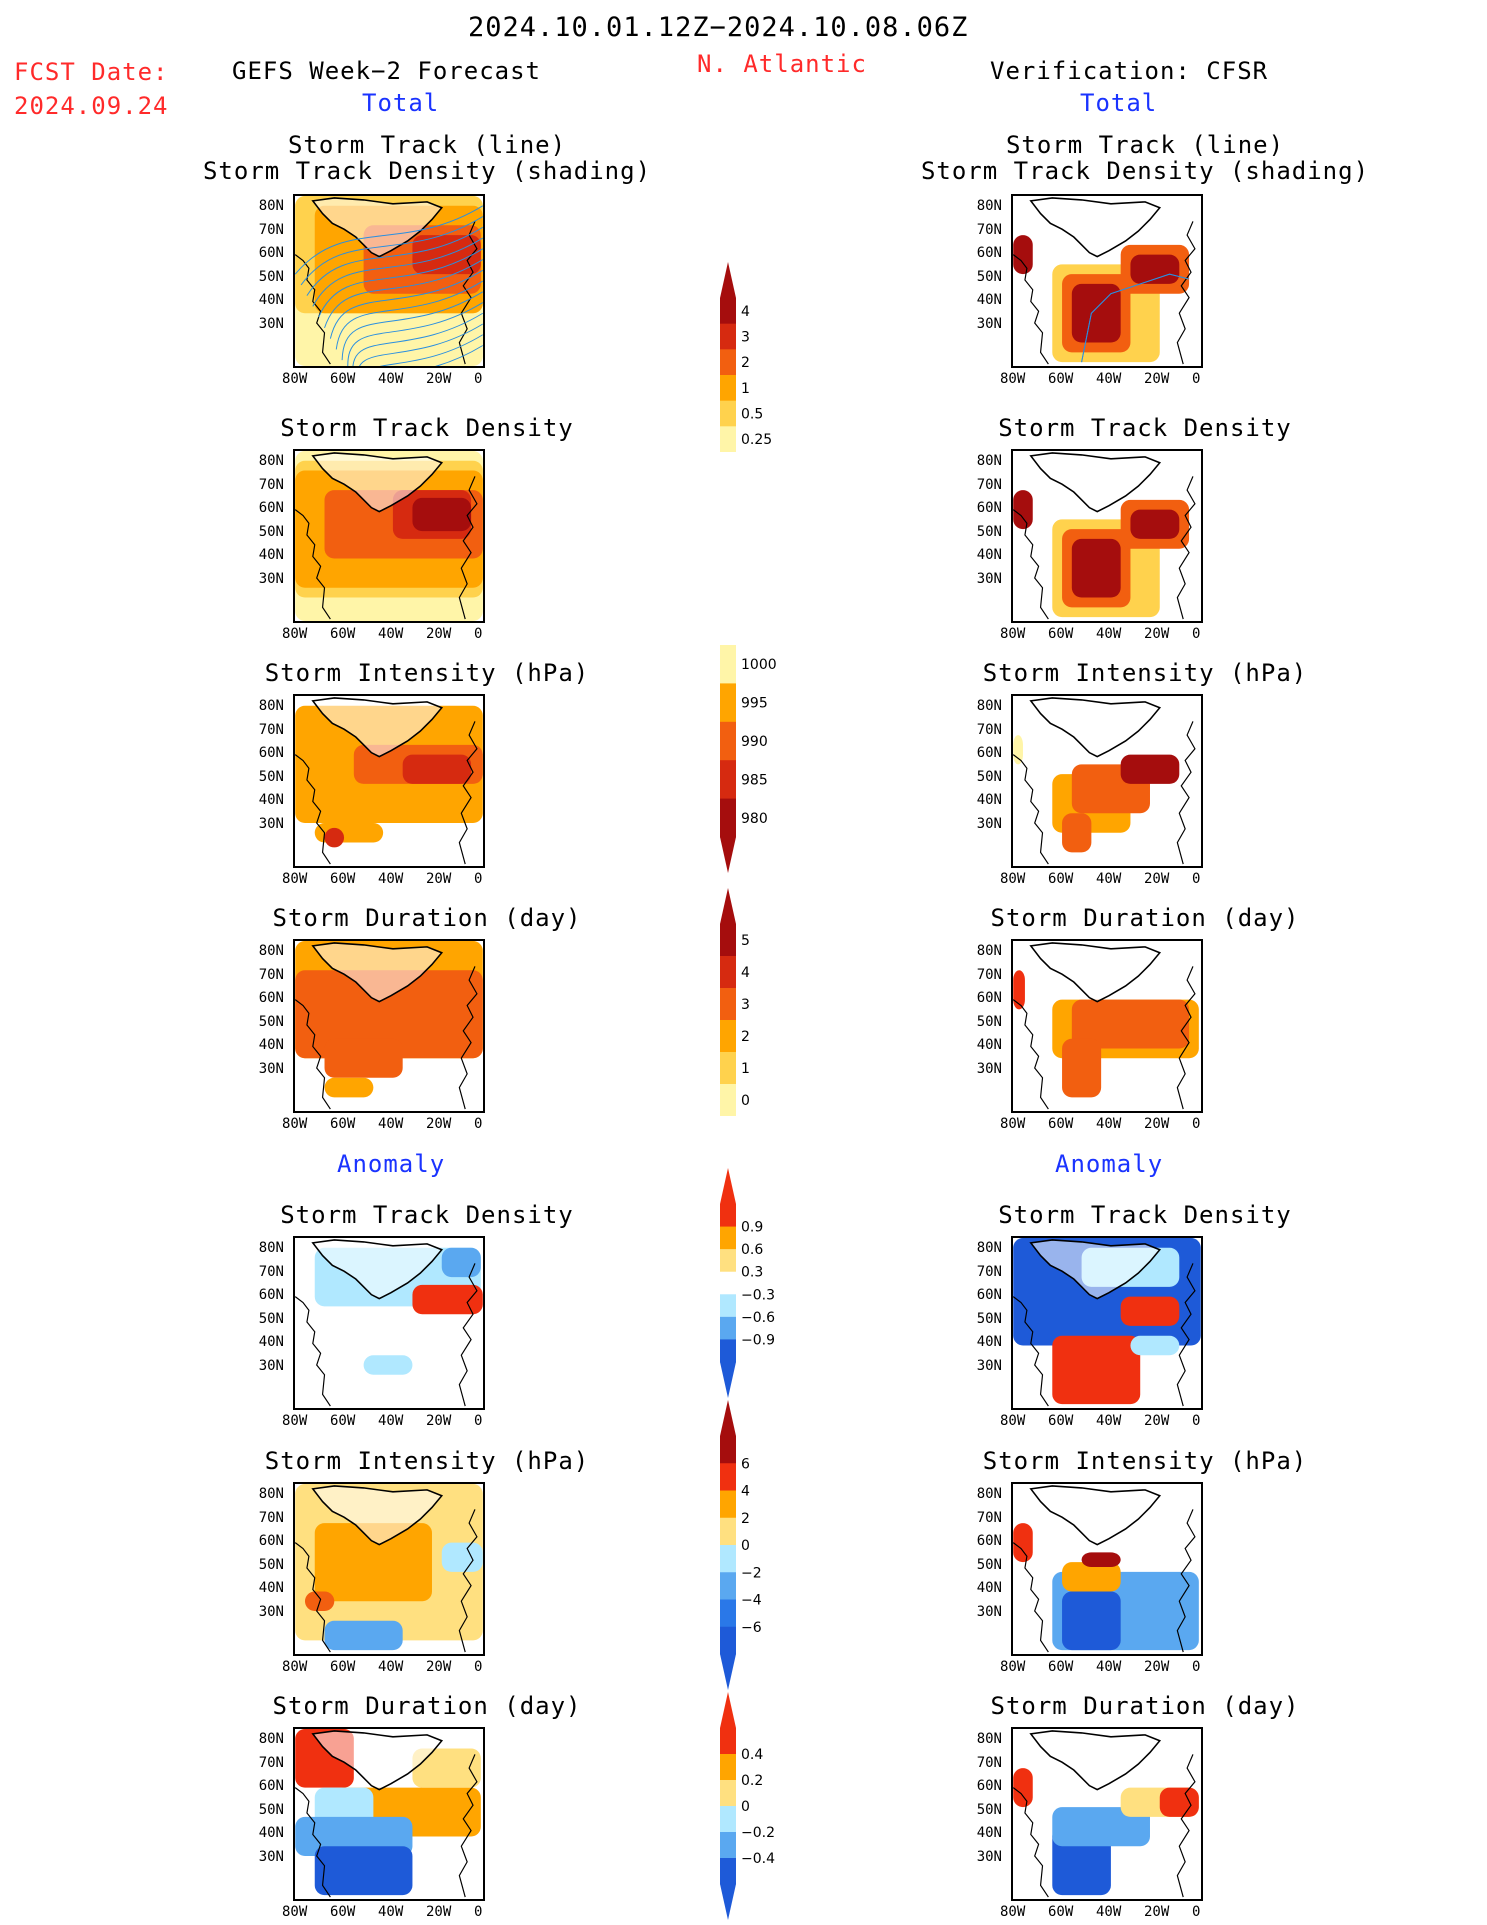  I want to click on panel-title: Storm Track Density, so click(427, 428).